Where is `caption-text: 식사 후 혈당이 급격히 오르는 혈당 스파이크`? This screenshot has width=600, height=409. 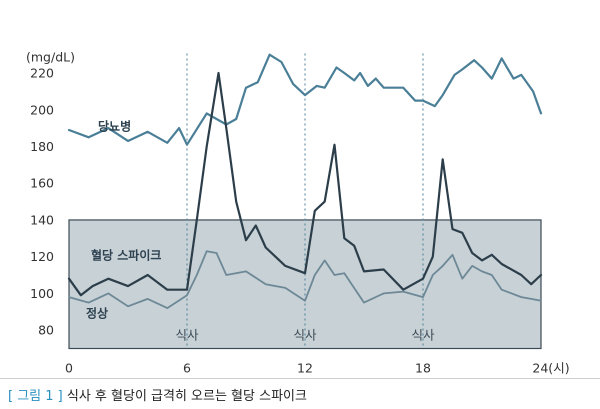
caption-text: 식사 후 혈당이 급격히 오르는 혈당 스파이크 is located at coordinates (186, 396).